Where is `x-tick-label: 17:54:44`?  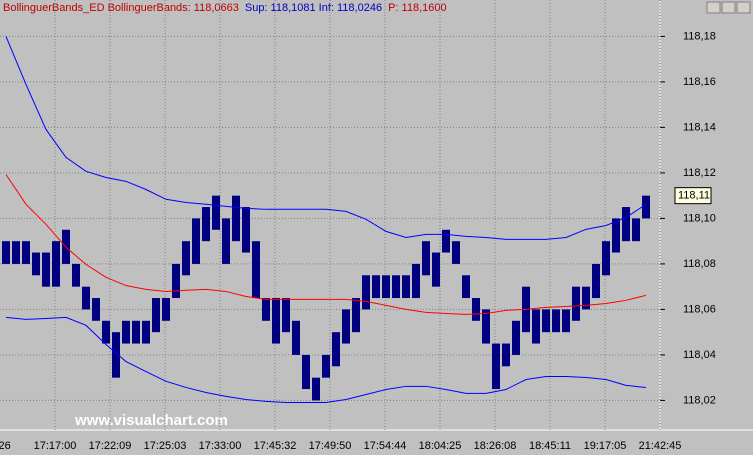
x-tick-label: 17:54:44 is located at coordinates (385, 446).